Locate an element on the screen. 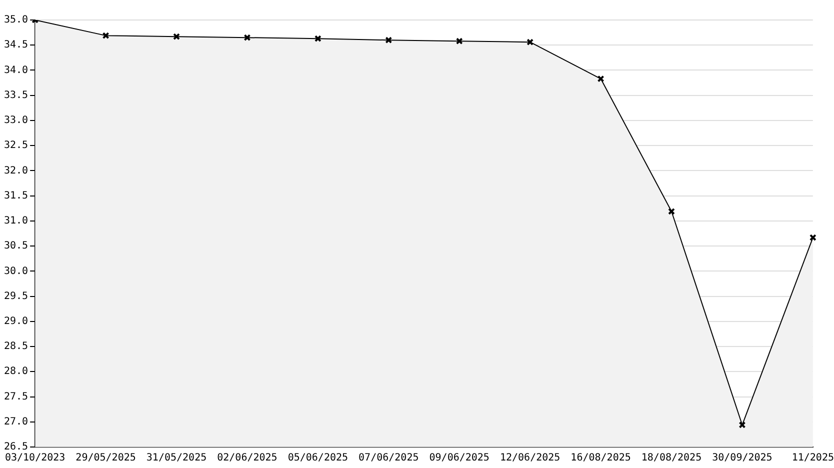  x-tick-label: 09/06/2025 is located at coordinates (459, 458).